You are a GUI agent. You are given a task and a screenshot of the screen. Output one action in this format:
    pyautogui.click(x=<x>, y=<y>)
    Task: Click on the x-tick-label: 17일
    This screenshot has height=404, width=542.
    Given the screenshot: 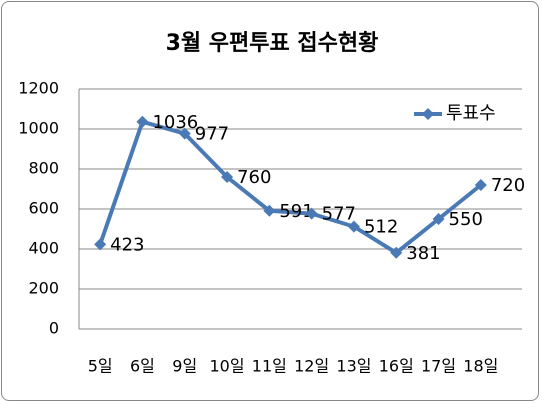 What is the action you would take?
    pyautogui.click(x=438, y=366)
    